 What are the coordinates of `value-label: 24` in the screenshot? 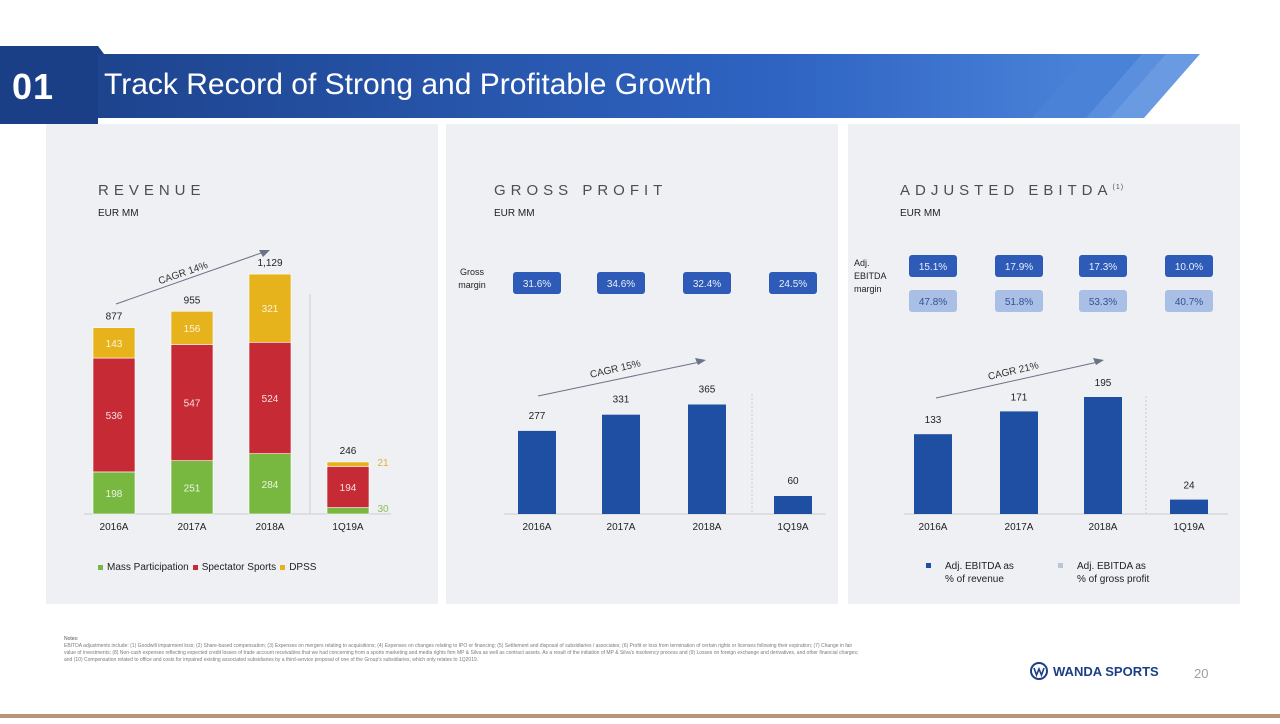 It's located at (1189, 486).